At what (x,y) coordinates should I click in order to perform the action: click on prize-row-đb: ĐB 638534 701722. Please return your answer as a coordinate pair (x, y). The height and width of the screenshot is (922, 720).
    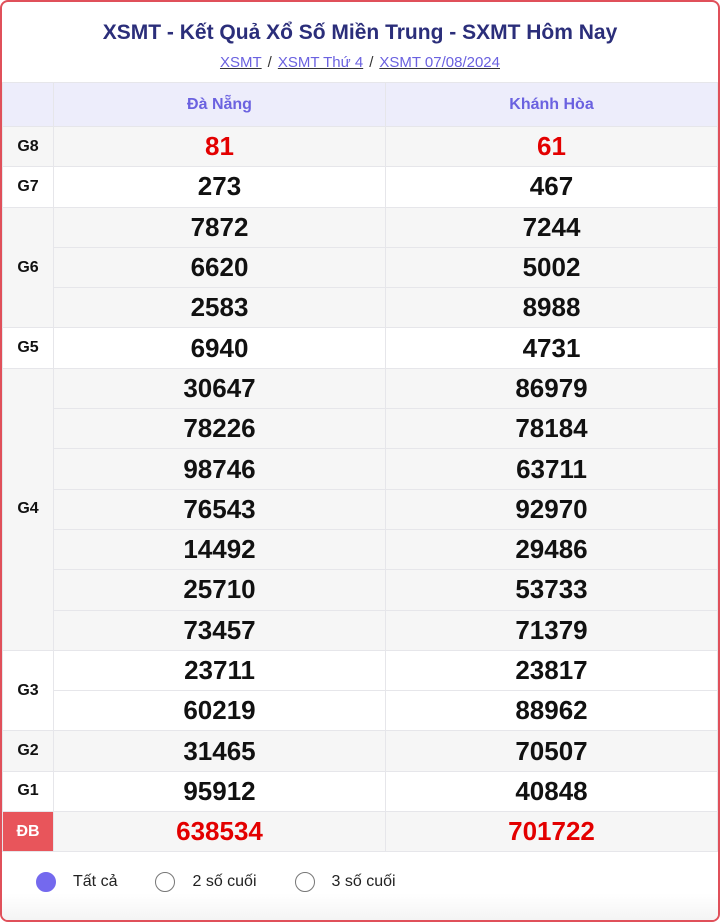
    Looking at the image, I should click on (360, 832).